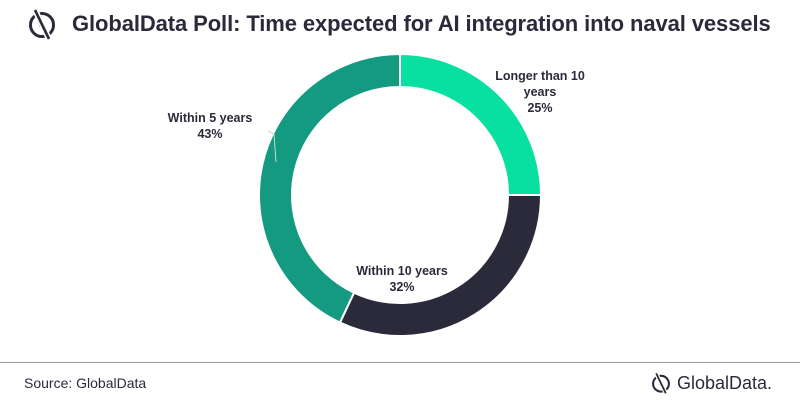 This screenshot has height=403, width=800. I want to click on slice-category-label: Within 10 years, so click(402, 271).